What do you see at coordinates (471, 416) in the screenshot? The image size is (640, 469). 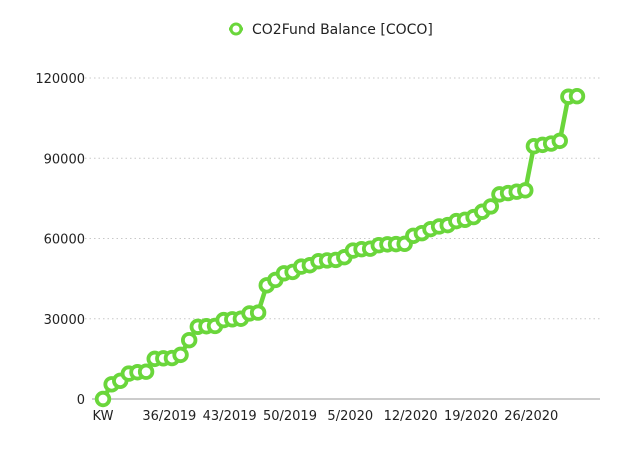 I see `x-tick-label: 19/2020` at bounding box center [471, 416].